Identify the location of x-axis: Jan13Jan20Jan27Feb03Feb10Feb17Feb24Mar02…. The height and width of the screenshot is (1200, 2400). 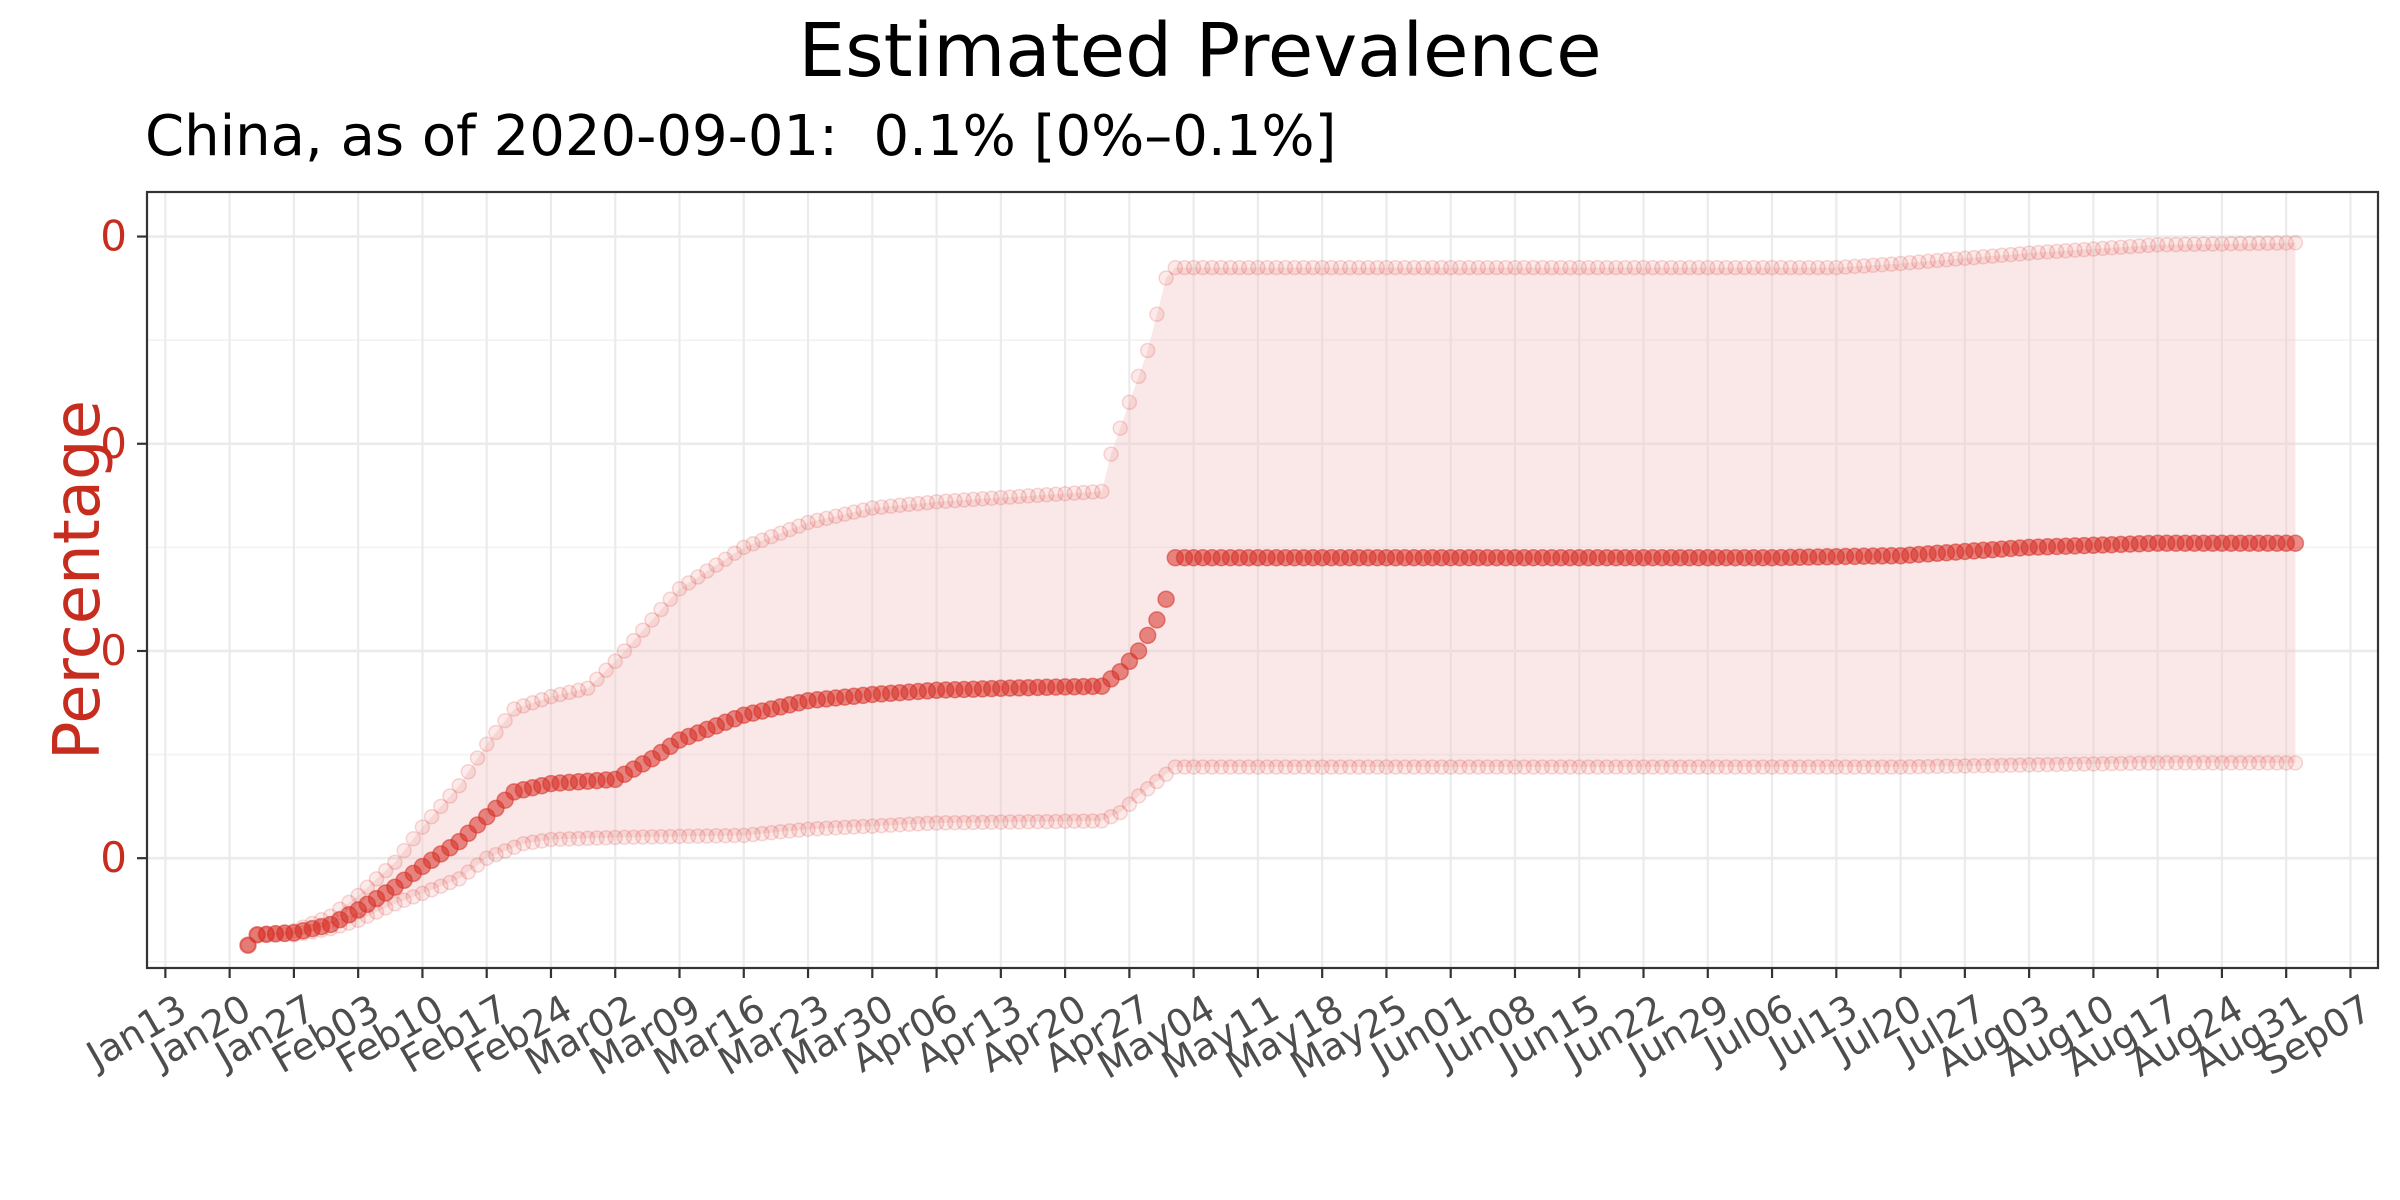
(1228, 1028).